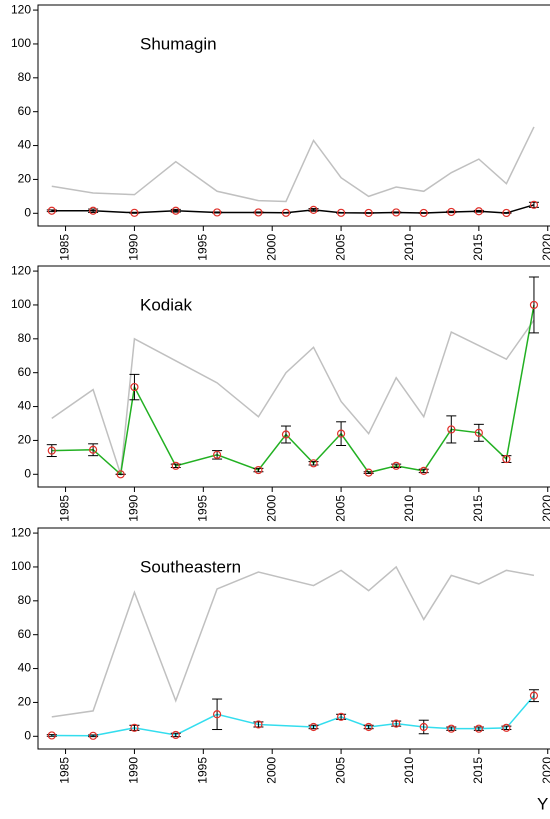  I want to click on x-tick-label: 2000, so click(271, 770).